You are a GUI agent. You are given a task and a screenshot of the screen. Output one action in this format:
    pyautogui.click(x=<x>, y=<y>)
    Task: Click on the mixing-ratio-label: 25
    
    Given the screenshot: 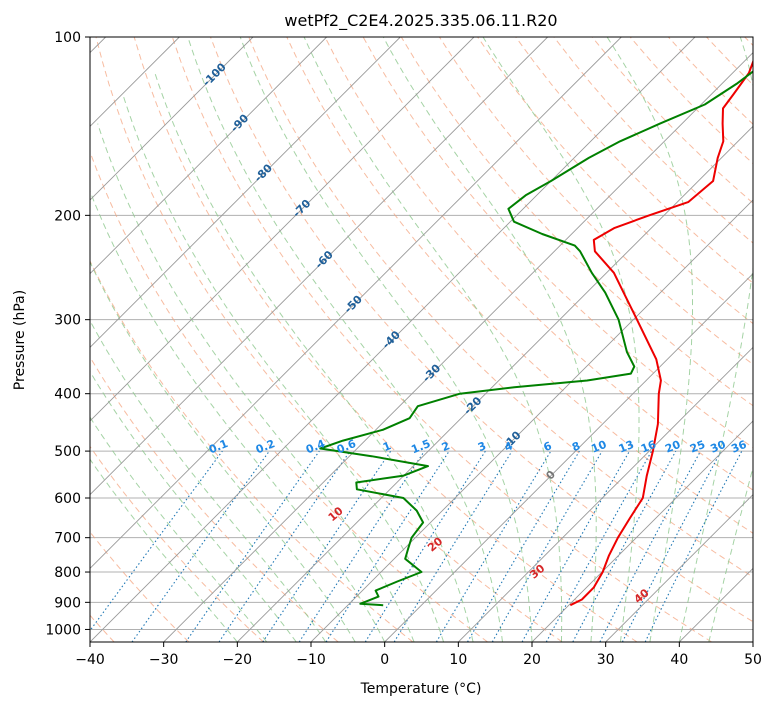 What is the action you would take?
    pyautogui.click(x=697, y=447)
    